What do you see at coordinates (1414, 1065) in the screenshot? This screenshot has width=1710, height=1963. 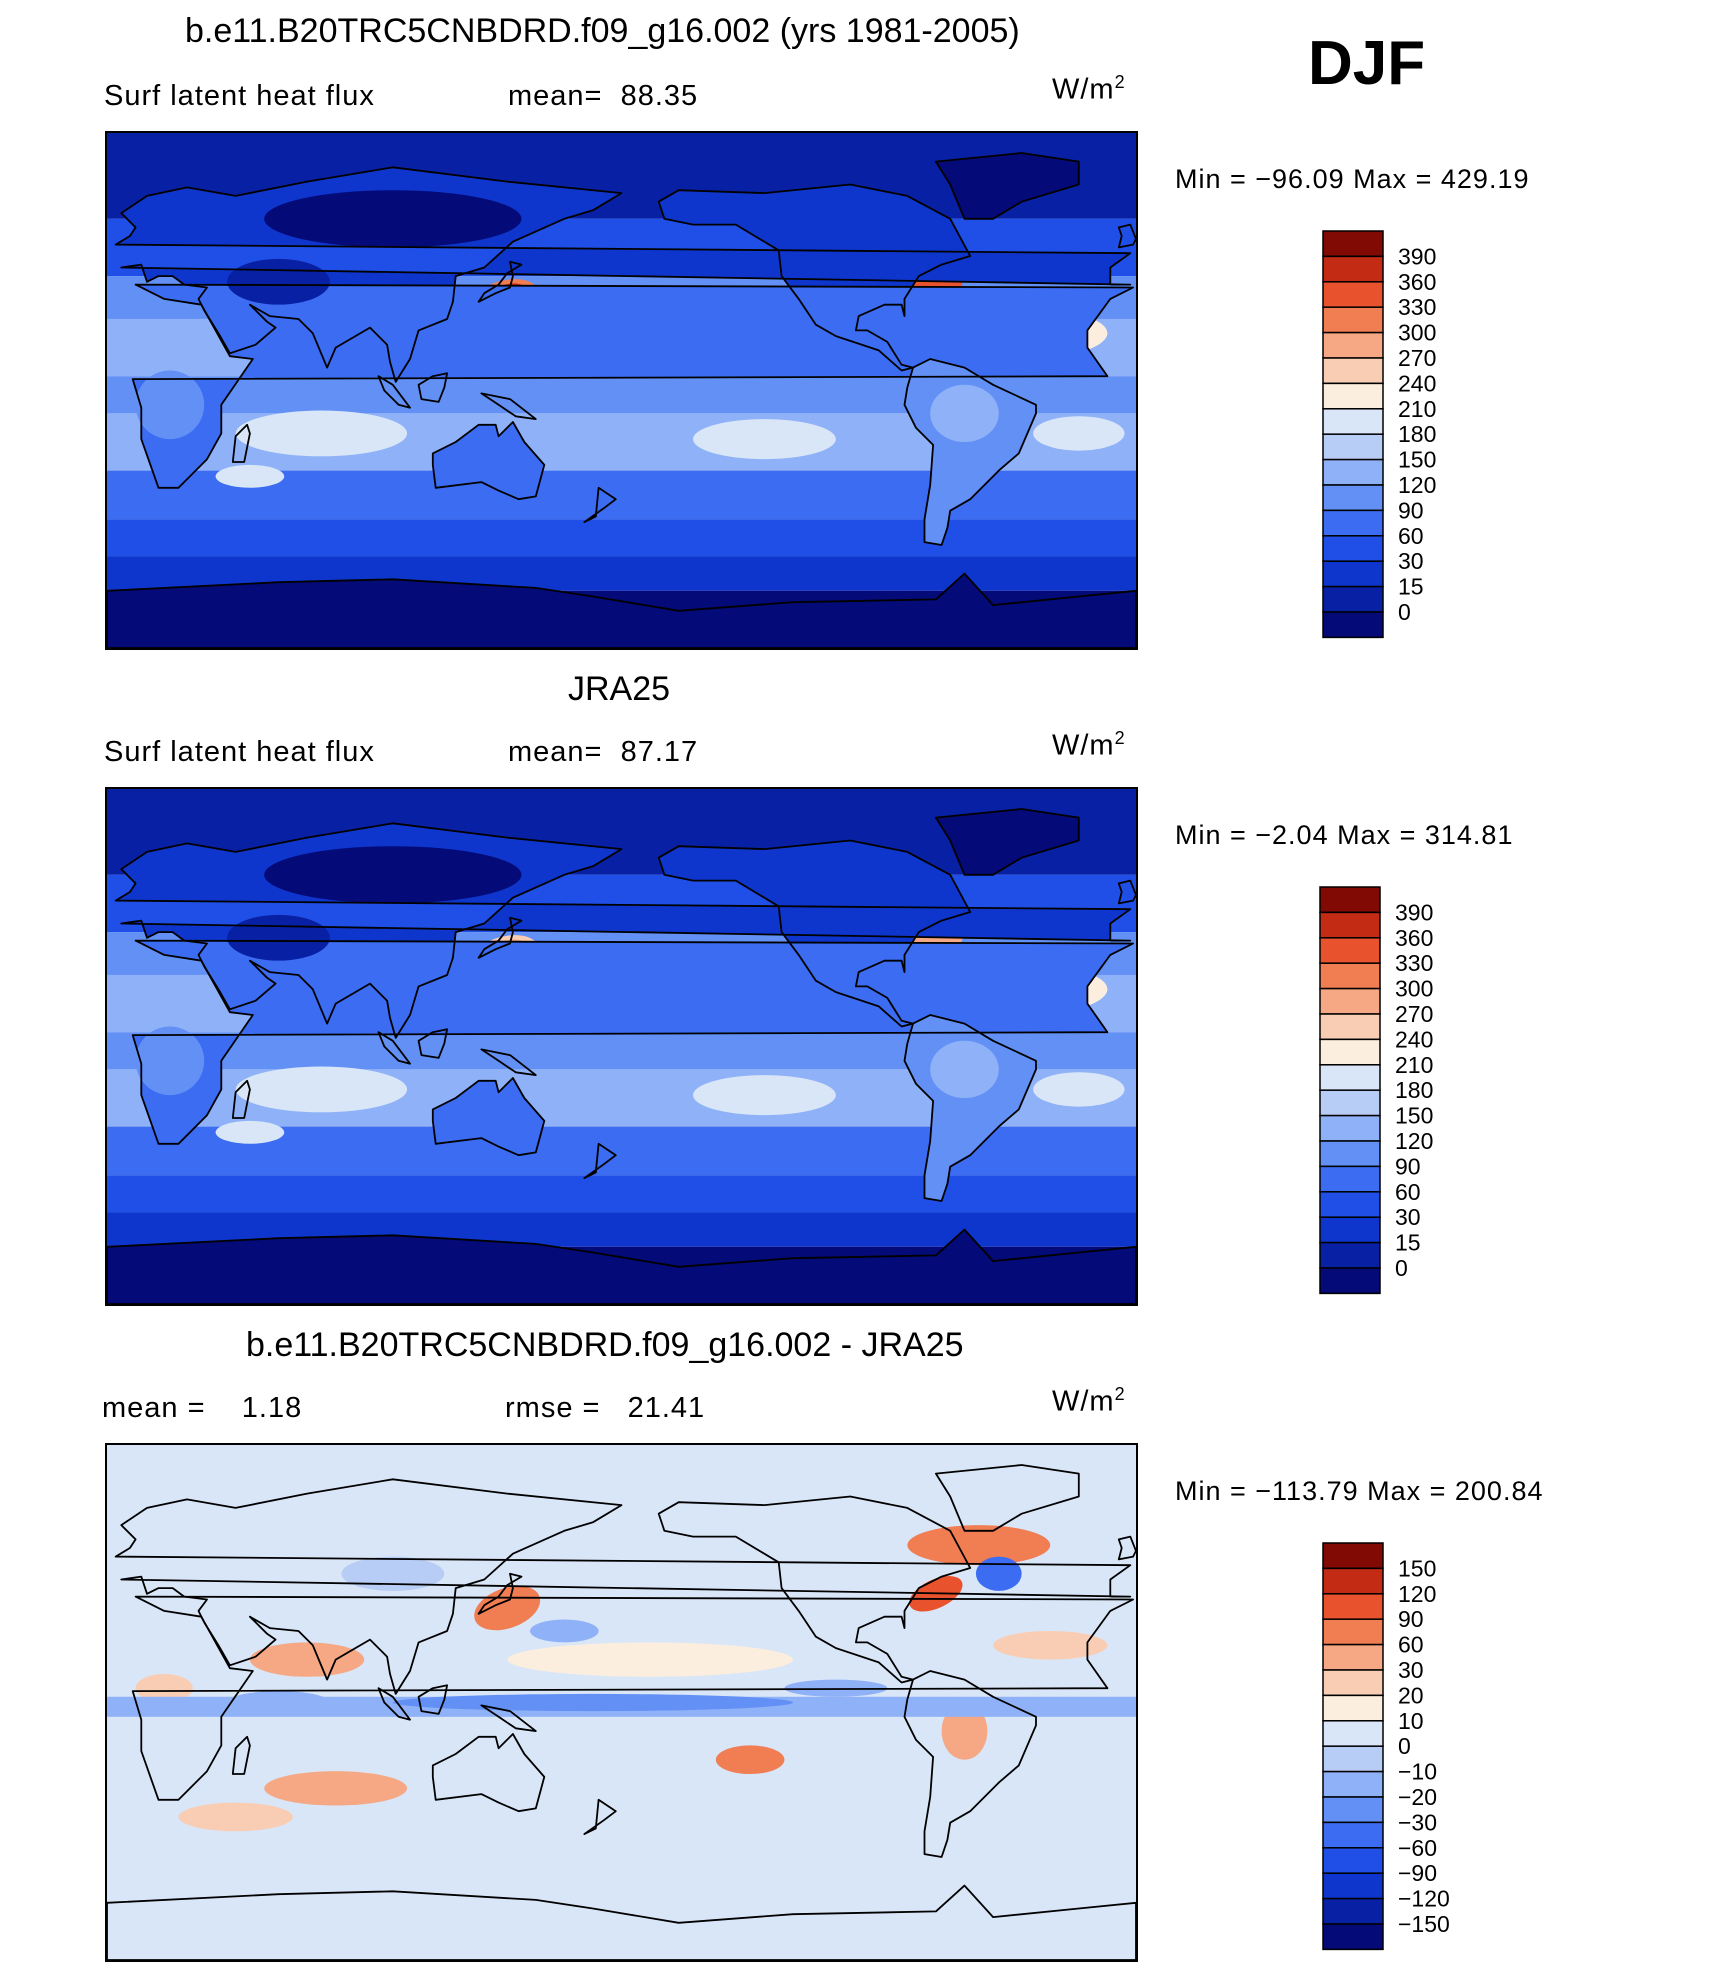 I see `colorbar-tick-label: 210` at bounding box center [1414, 1065].